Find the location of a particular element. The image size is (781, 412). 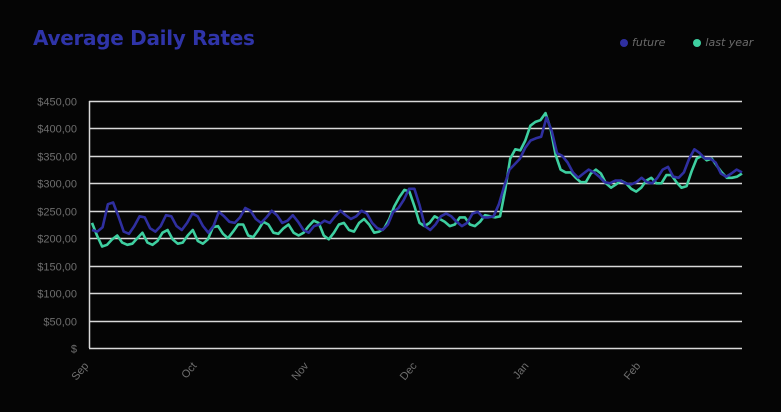

legend-item-future: future is located at coordinates (642, 42).